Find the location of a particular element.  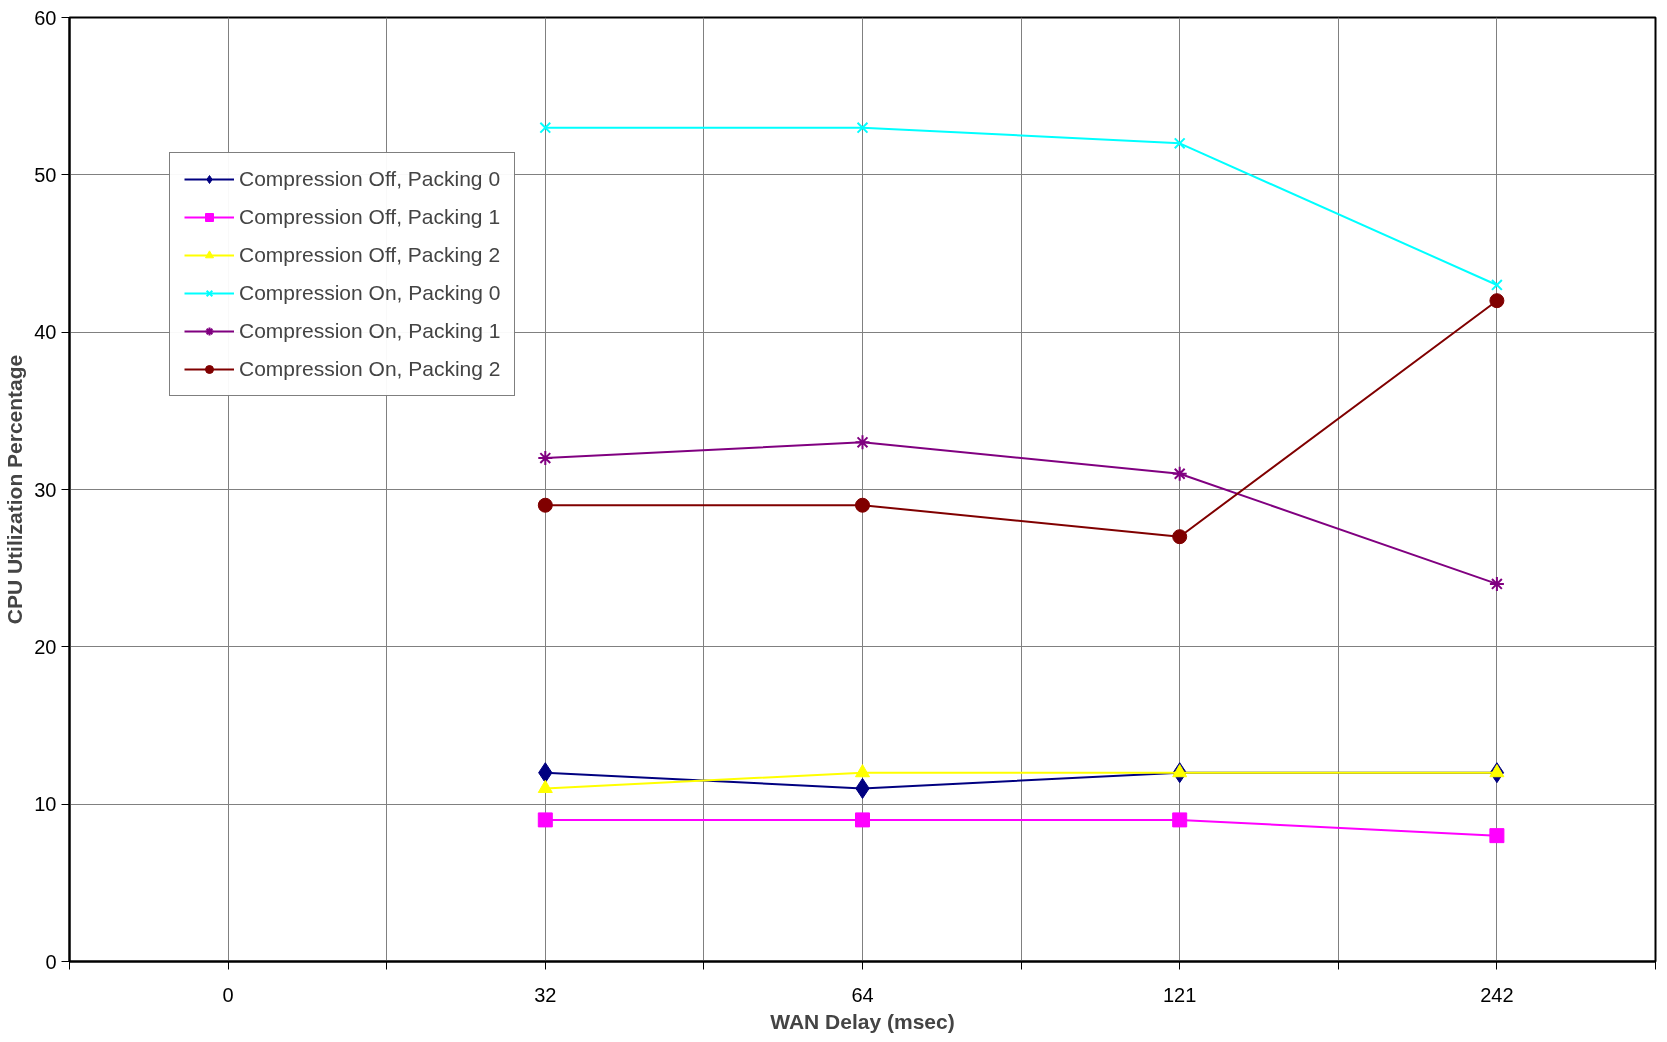

x-tick-label: 121 is located at coordinates (1180, 994).